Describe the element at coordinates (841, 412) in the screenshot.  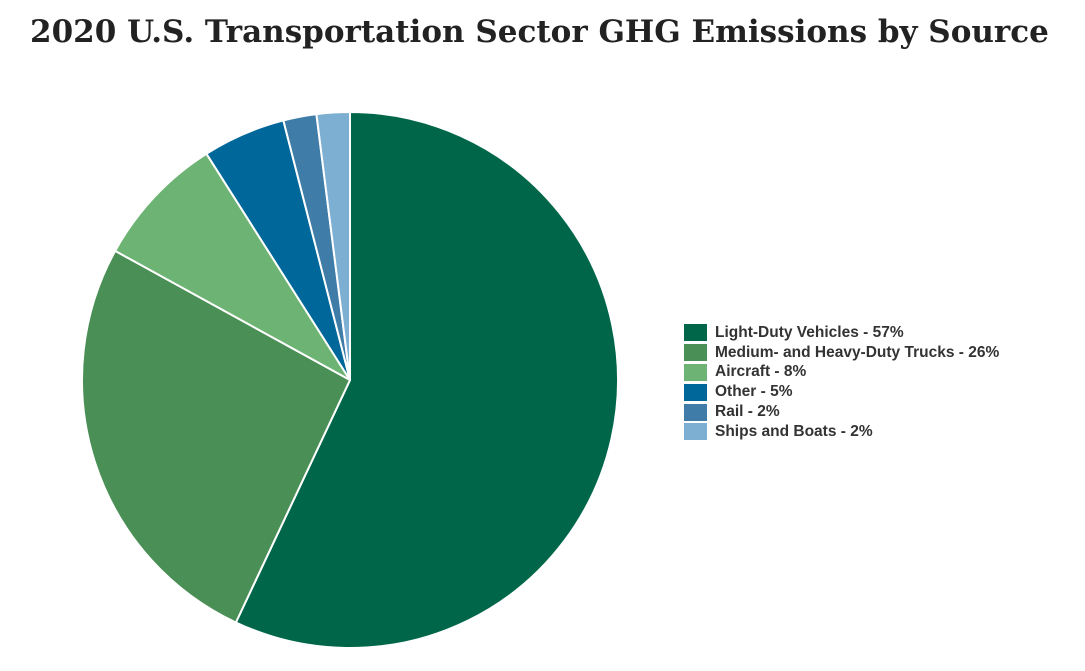
I see `legend-item-rail: Rail - 2%` at that location.